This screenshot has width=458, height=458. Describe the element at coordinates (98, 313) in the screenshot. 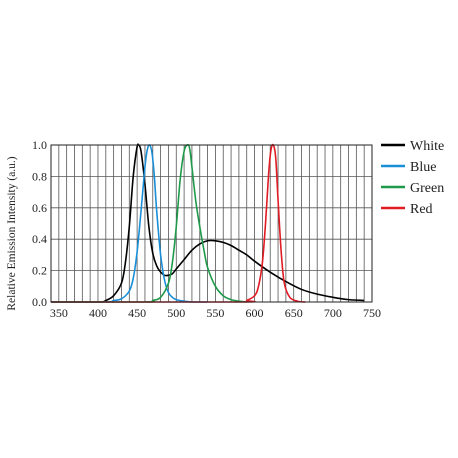

I see `x-tick-label: 400` at that location.